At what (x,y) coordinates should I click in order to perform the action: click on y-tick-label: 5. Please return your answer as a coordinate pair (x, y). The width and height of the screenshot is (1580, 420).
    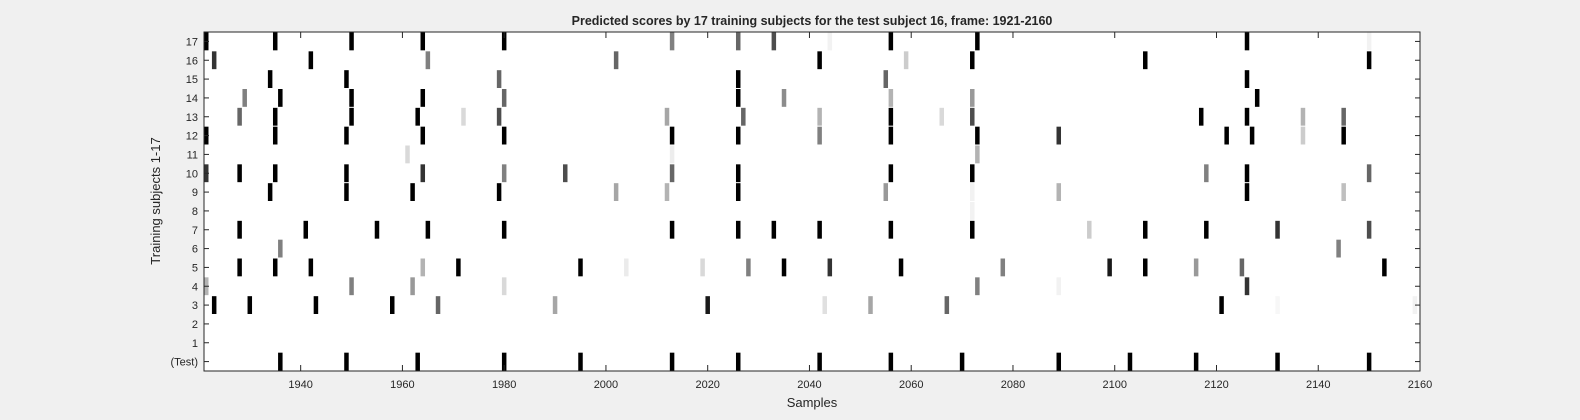
    Looking at the image, I should click on (195, 268).